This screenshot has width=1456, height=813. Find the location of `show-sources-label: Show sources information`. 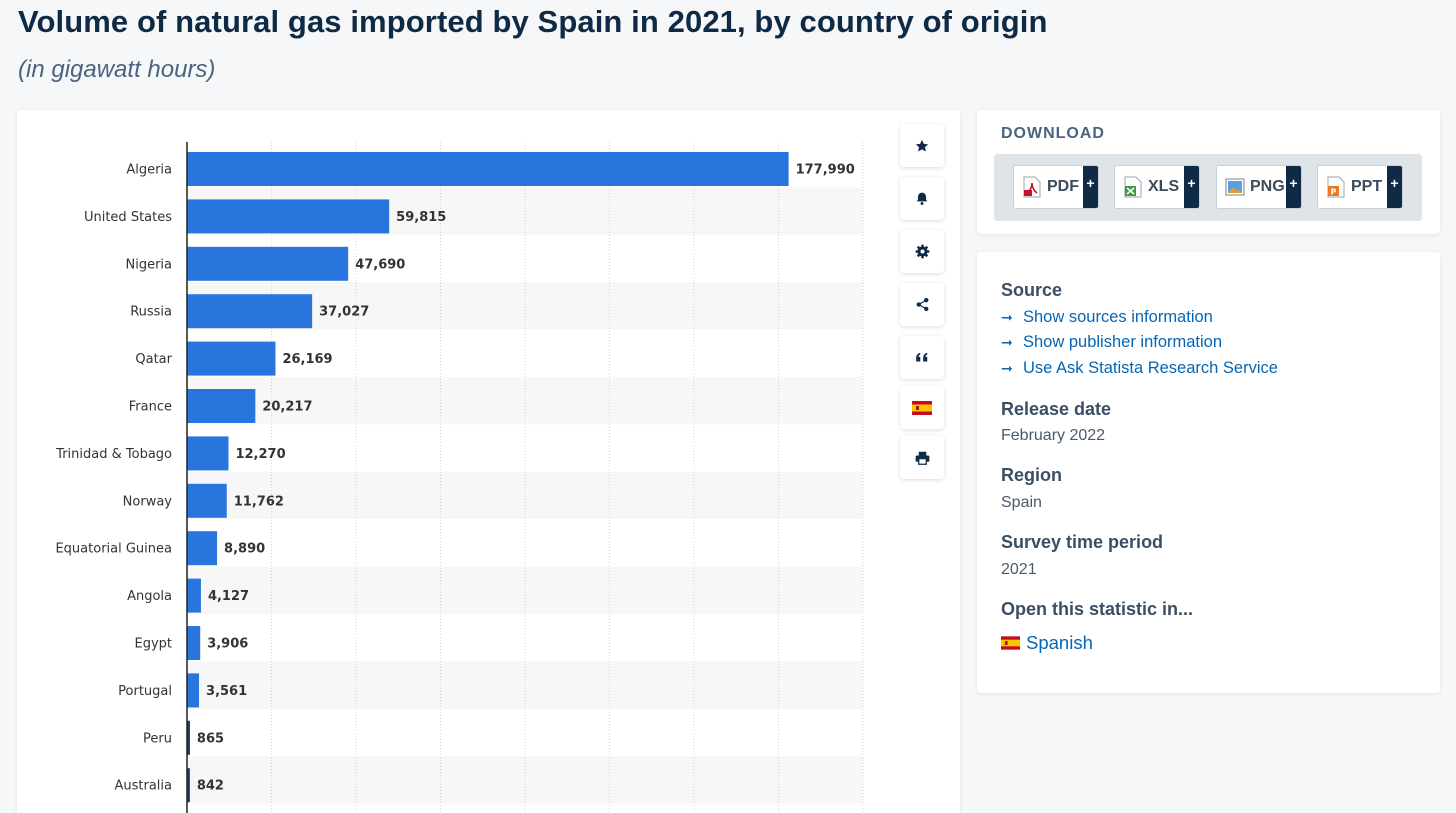

show-sources-label: Show sources information is located at coordinates (1118, 317).